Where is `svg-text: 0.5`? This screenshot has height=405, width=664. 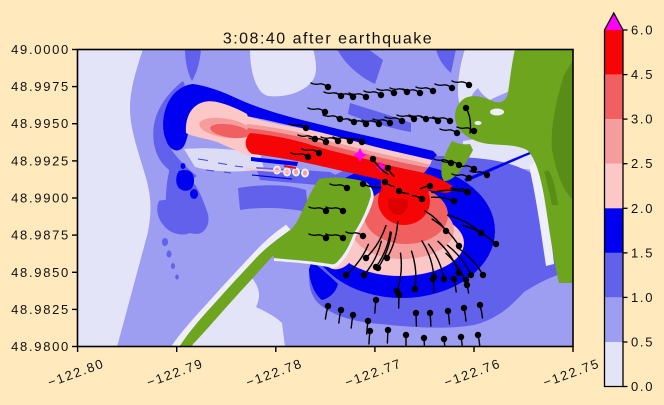
svg-text: 0.5 is located at coordinates (642, 342).